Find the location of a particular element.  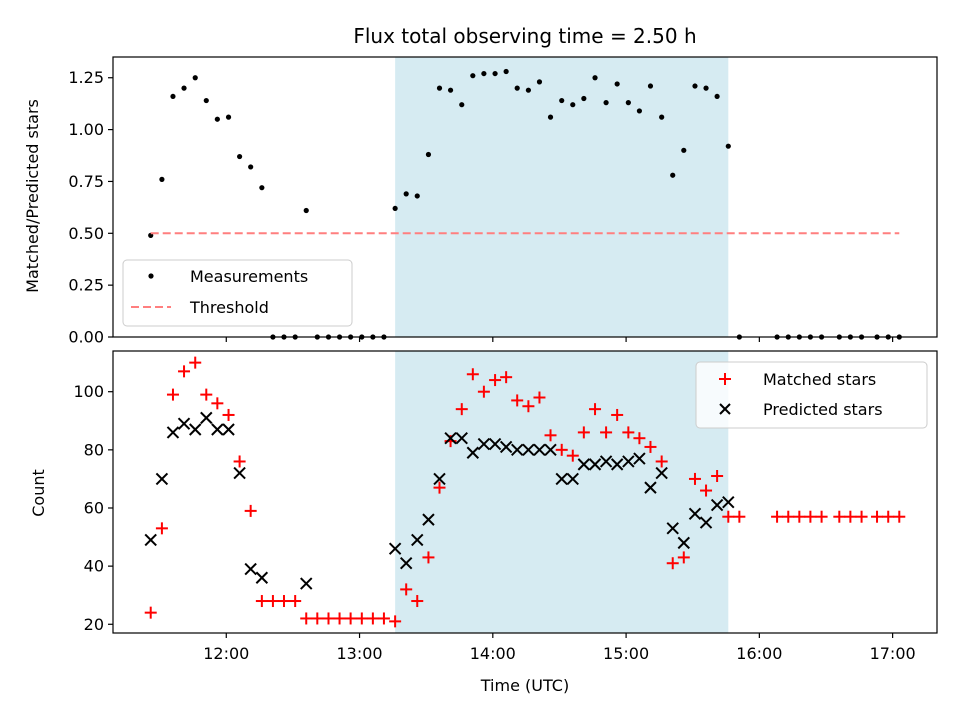

observing-window-shade-top is located at coordinates (562, 197).